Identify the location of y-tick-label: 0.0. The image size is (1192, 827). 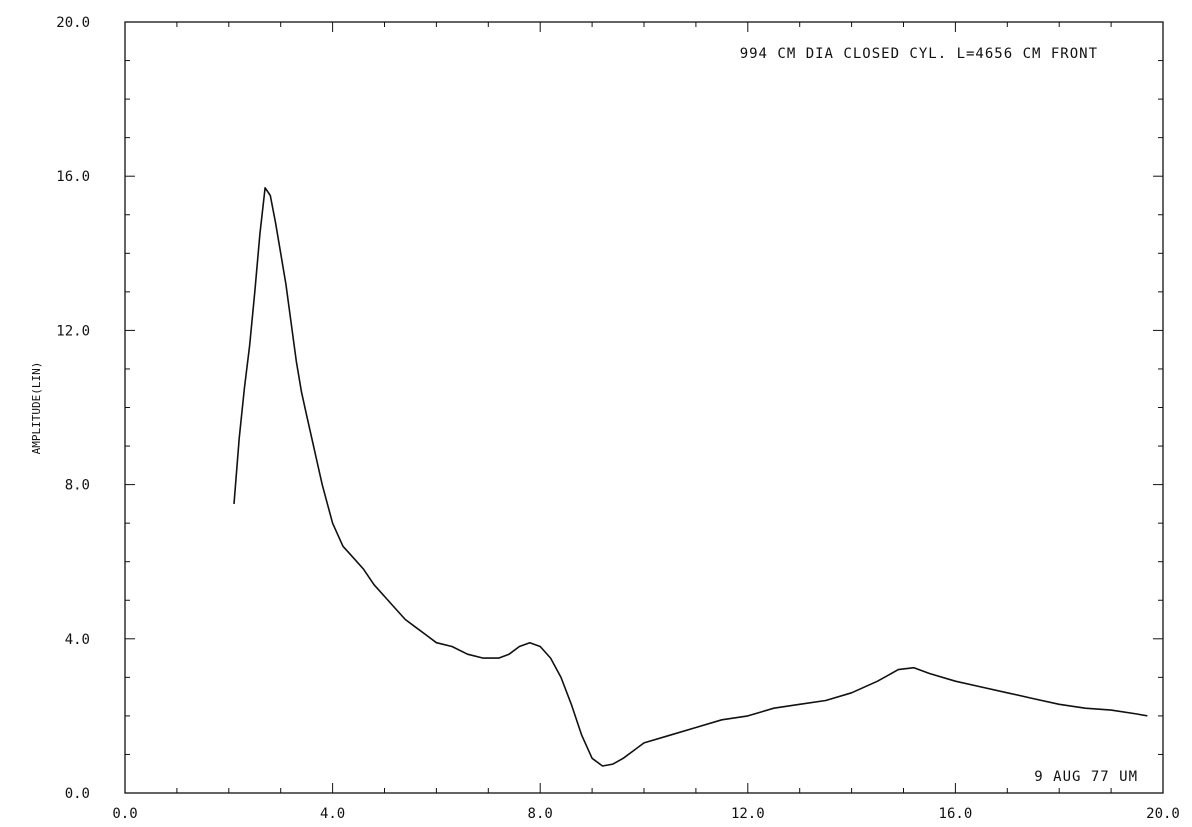
(77, 794).